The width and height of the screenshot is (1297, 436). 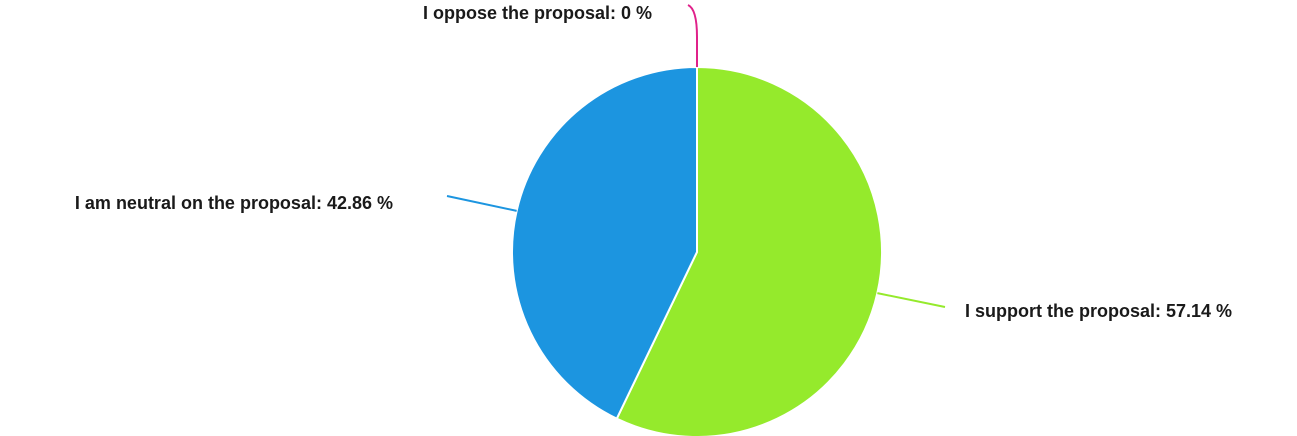 I want to click on leader-line-oppose, so click(x=692, y=35).